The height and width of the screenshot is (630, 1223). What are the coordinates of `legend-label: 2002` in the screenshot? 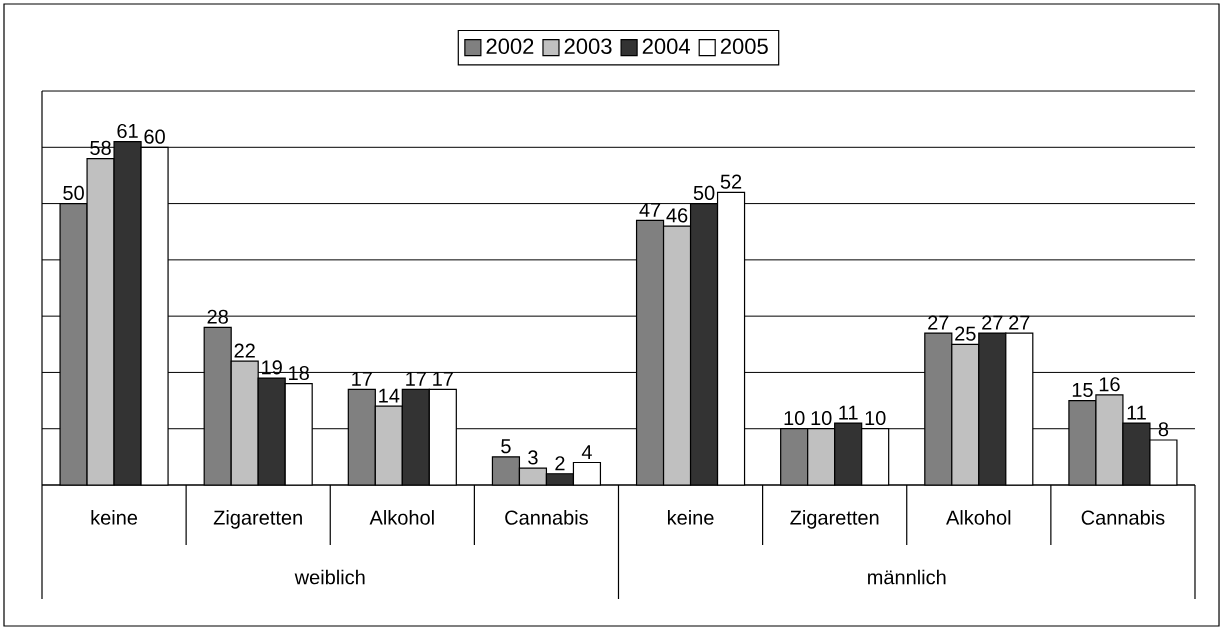 It's located at (510, 46).